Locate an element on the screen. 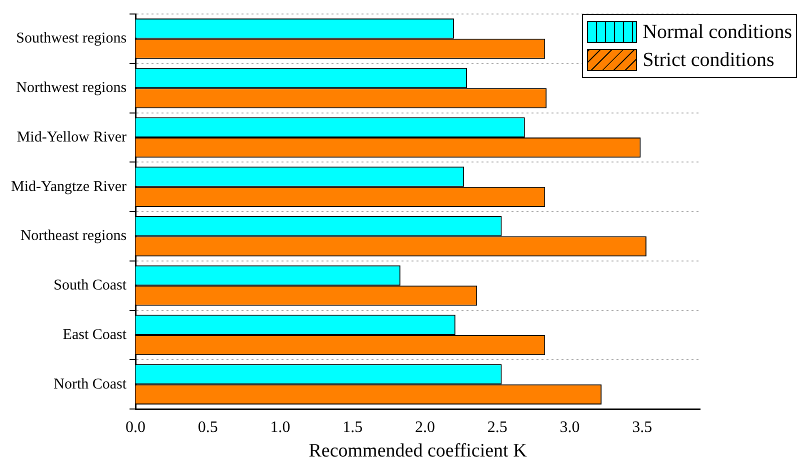 The width and height of the screenshot is (797, 471). x-tick-label: 1.5 is located at coordinates (352, 427).